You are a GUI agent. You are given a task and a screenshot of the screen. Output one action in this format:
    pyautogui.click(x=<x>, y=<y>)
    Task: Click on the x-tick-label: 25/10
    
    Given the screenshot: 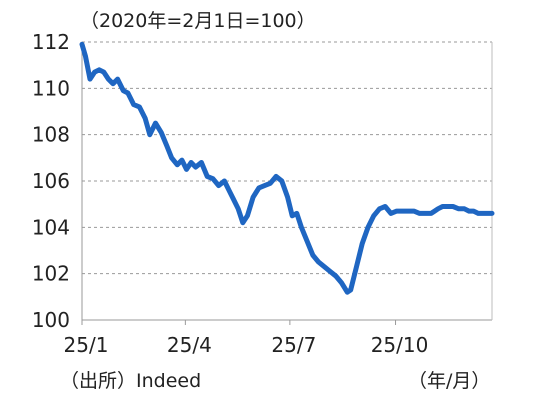 What is the action you would take?
    pyautogui.click(x=400, y=345)
    